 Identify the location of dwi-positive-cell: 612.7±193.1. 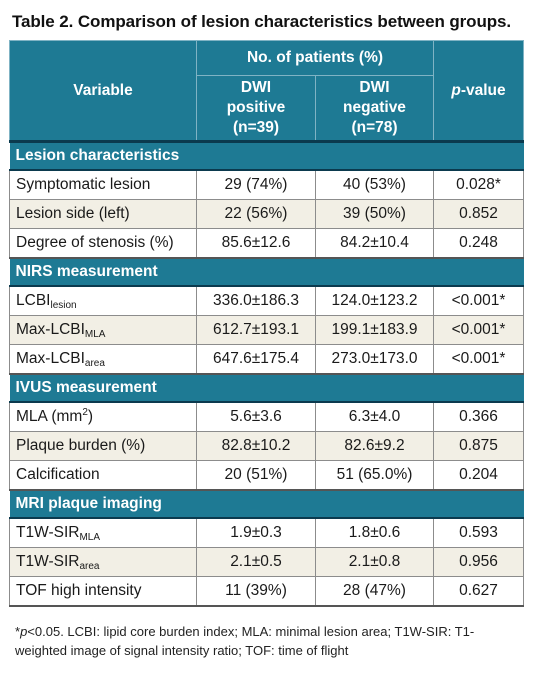
(256, 330).